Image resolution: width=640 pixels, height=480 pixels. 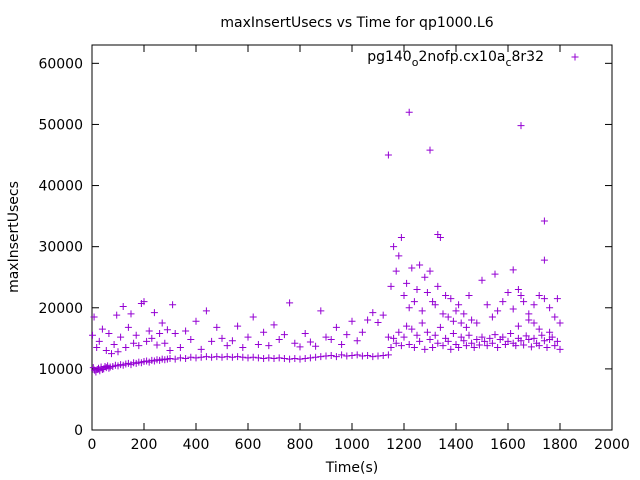 I want to click on x-tick-label: 0, so click(x=92, y=445).